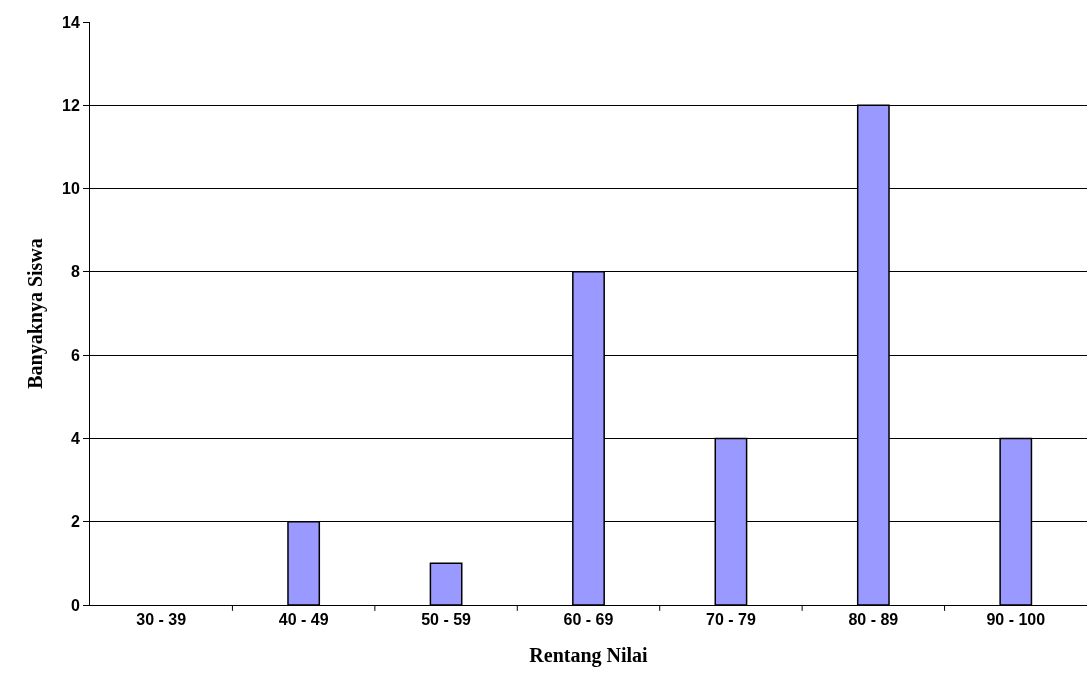 The height and width of the screenshot is (698, 1087). What do you see at coordinates (75, 355) in the screenshot?
I see `y-tick-label: 6` at bounding box center [75, 355].